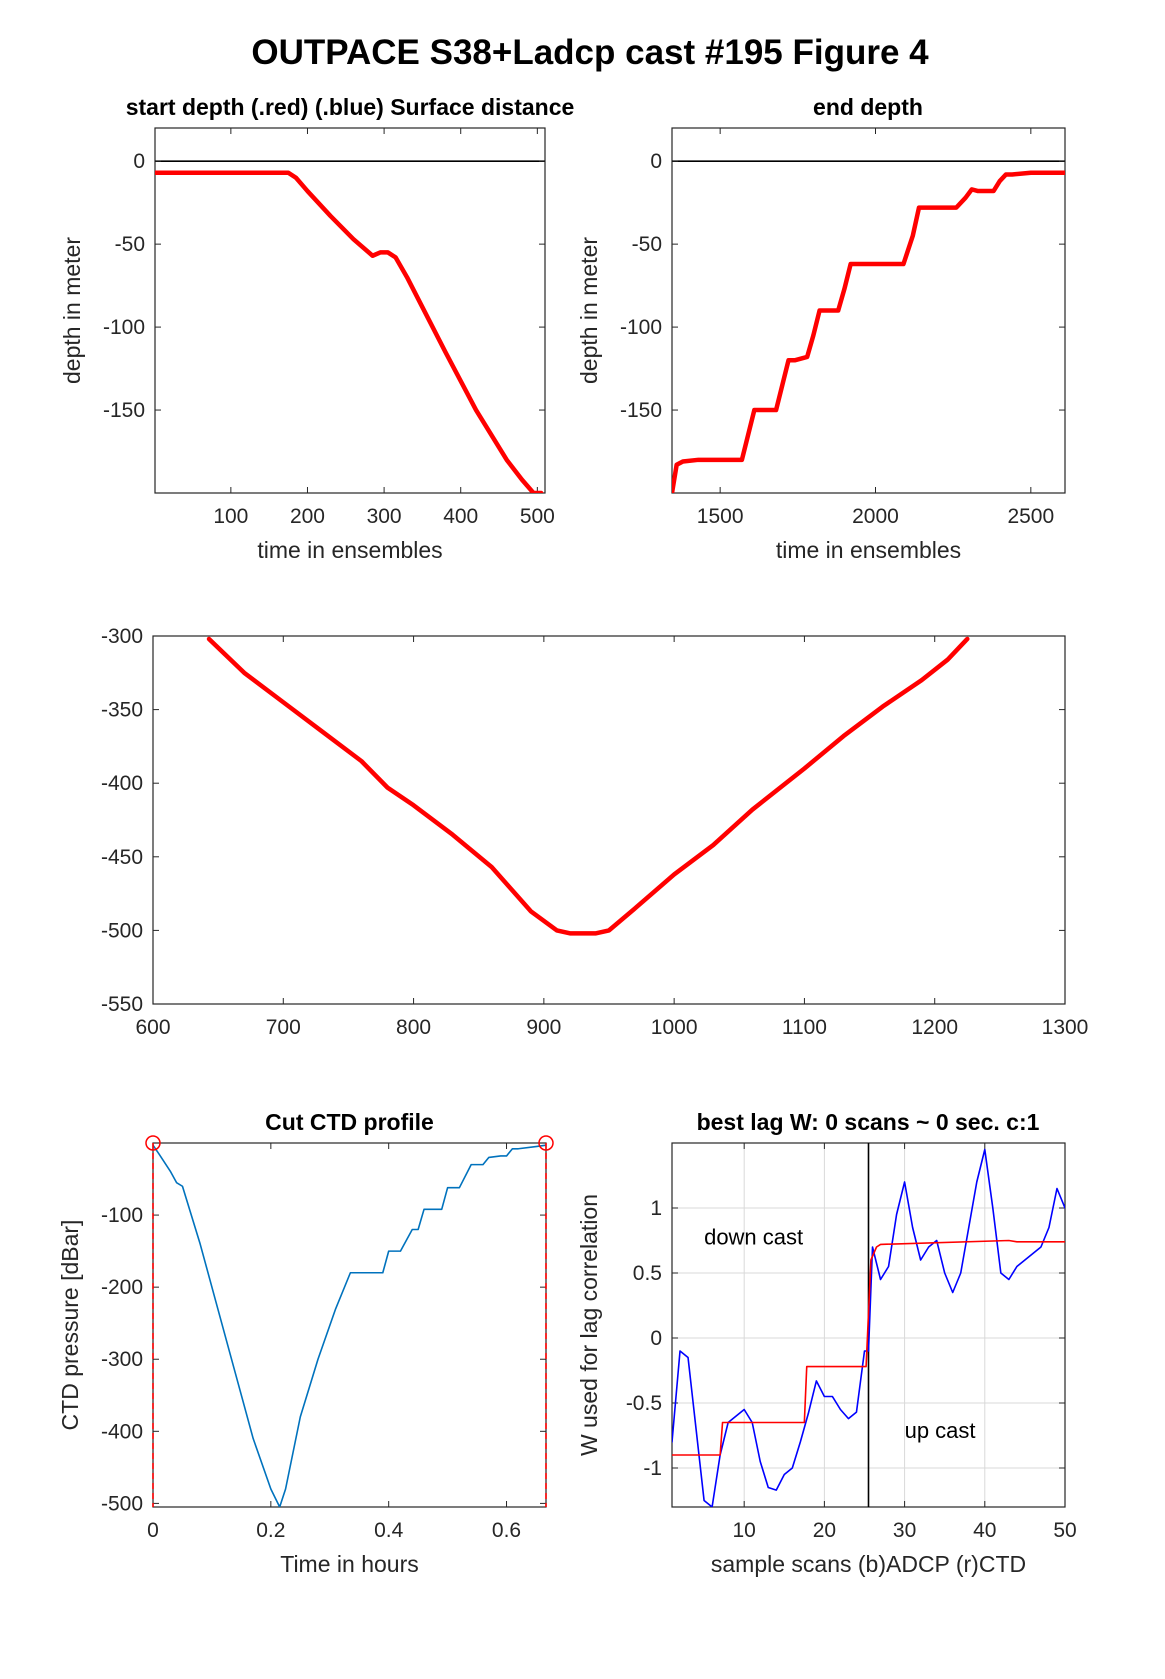 This screenshot has width=1165, height=1679. Describe the element at coordinates (875, 516) in the screenshot. I see `x-tick-label: 2000` at that location.